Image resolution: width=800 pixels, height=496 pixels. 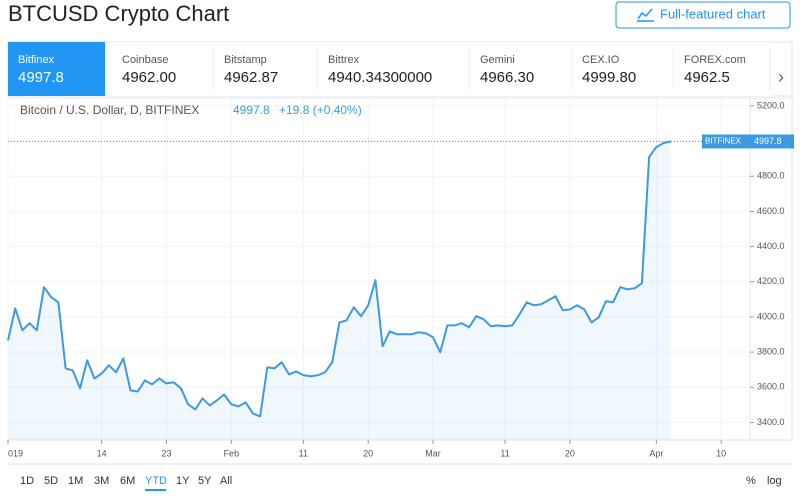 I want to click on y-tick-label: 4800.0, so click(x=771, y=176).